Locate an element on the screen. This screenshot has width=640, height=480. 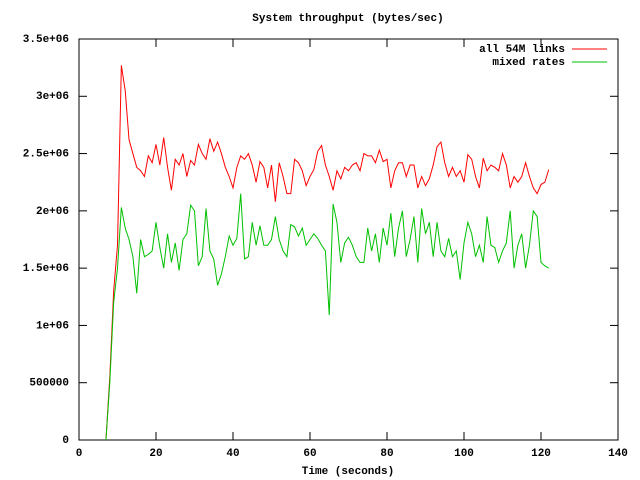
y-tick-label: 2.5e+06 is located at coordinates (46, 154).